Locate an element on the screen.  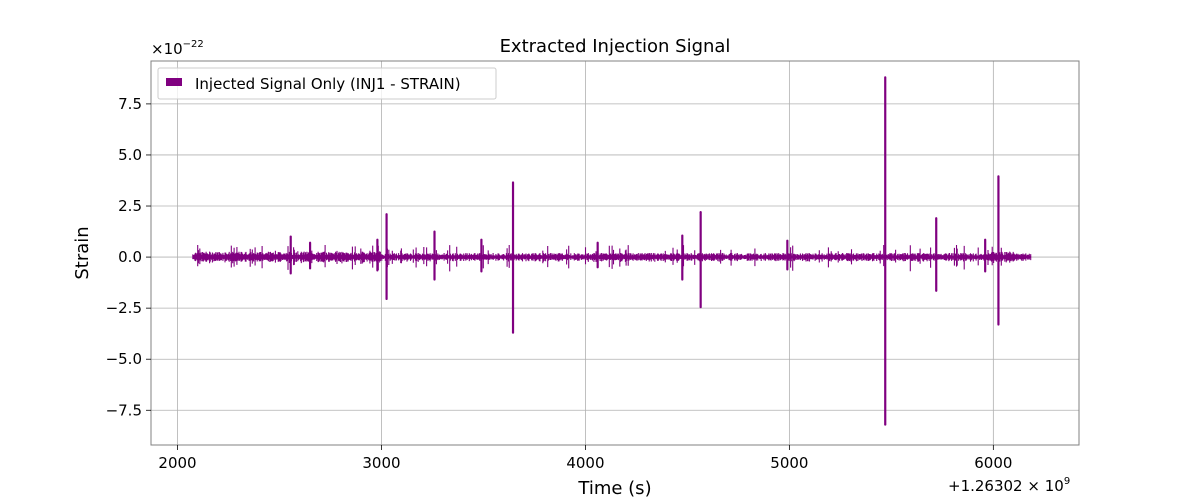
y-tick-label: 0.0 is located at coordinates (130, 257).